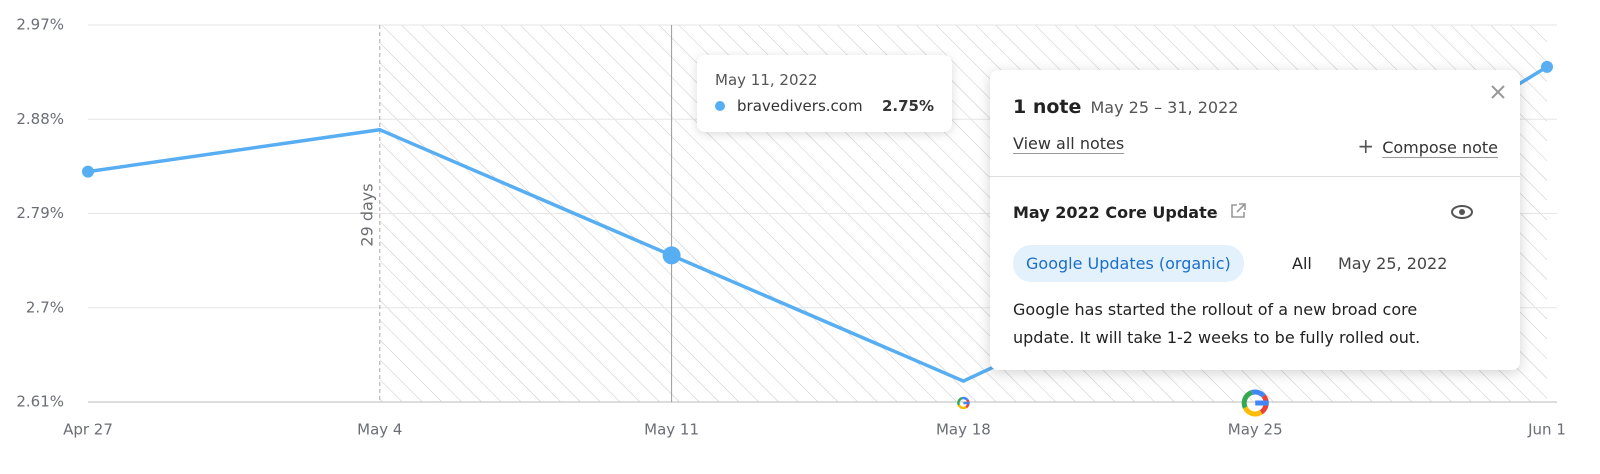  Describe the element at coordinates (1069, 143) in the screenshot. I see `view-all-notes: View all notes` at that location.